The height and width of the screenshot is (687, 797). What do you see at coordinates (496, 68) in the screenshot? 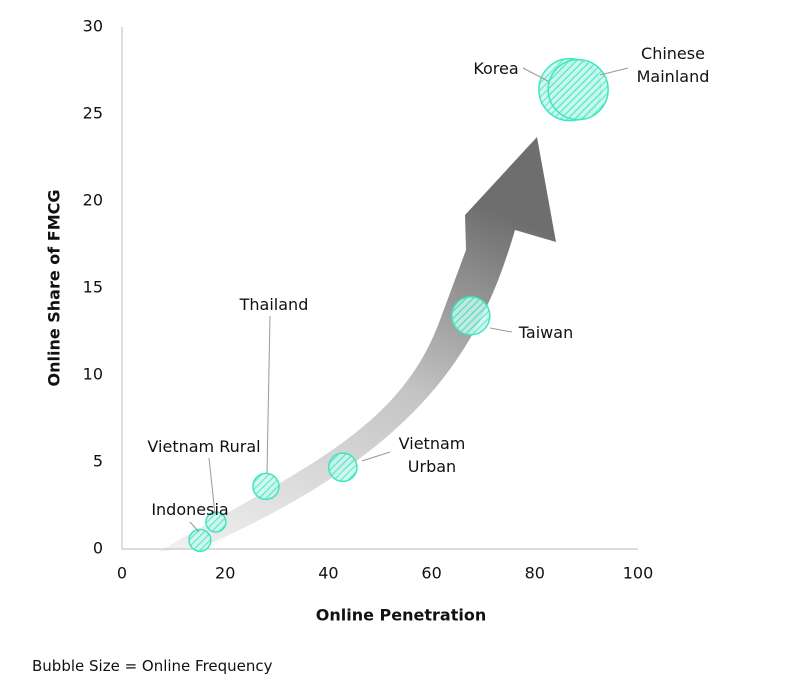
I see `point-label: Korea` at bounding box center [496, 68].